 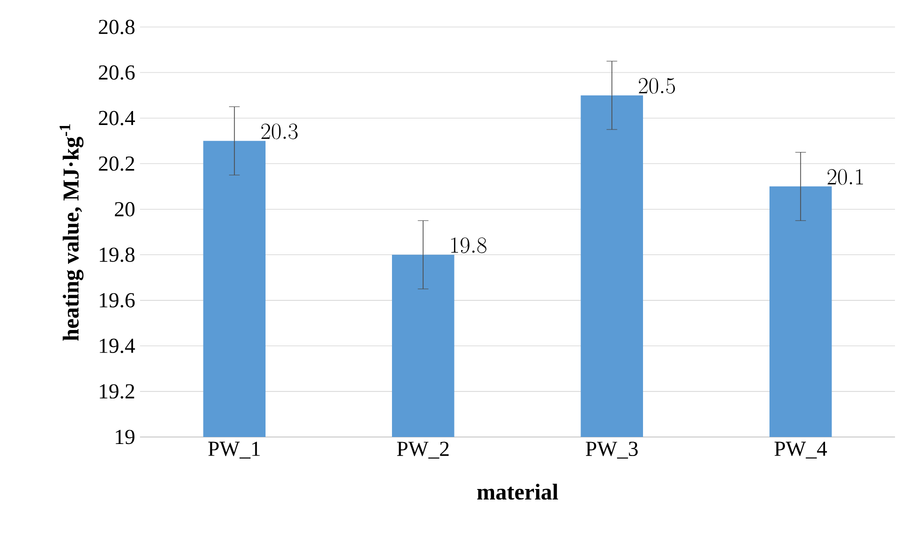 What do you see at coordinates (116, 163) in the screenshot?
I see `y-tick-label: 20.2` at bounding box center [116, 163].